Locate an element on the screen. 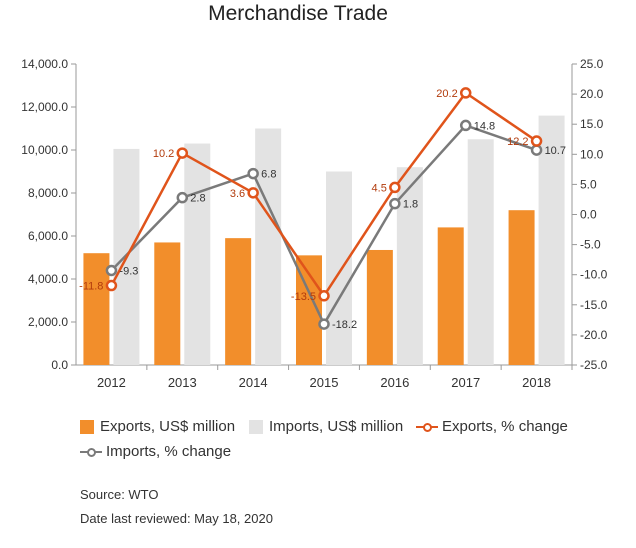 The width and height of the screenshot is (636, 548). x-tick-label: 2016 is located at coordinates (394, 382).